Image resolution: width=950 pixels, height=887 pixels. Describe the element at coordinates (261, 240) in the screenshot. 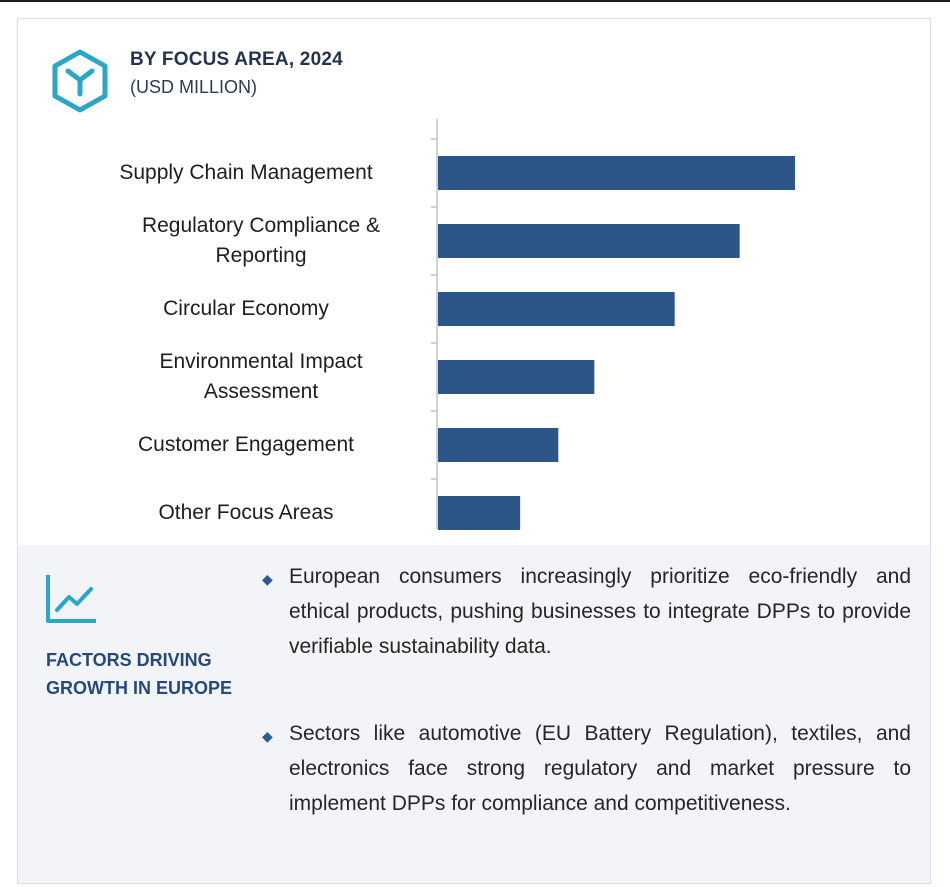

I see `category-label: Regulatory Compliance & Reporting` at that location.